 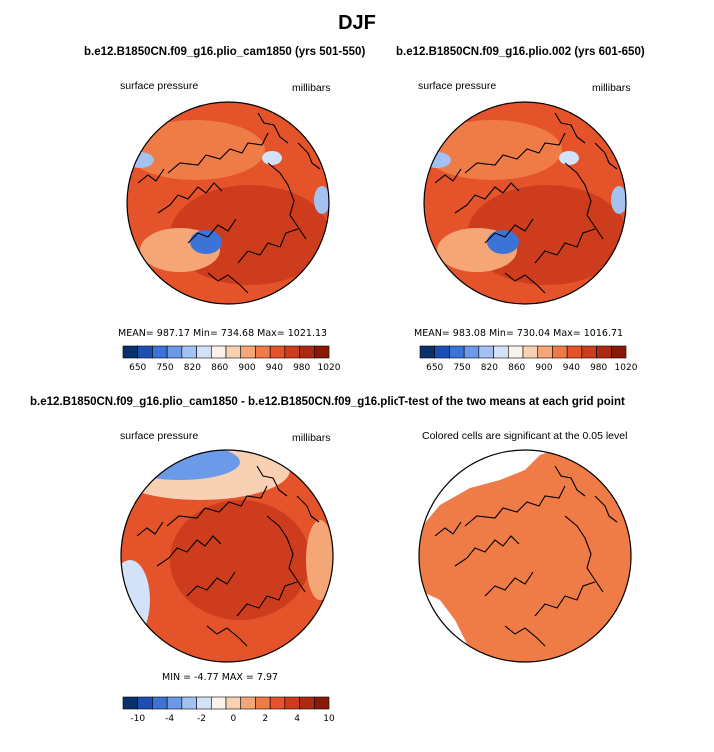 What do you see at coordinates (169, 719) in the screenshot?
I see `colorbar-3-tick-label: -4` at bounding box center [169, 719].